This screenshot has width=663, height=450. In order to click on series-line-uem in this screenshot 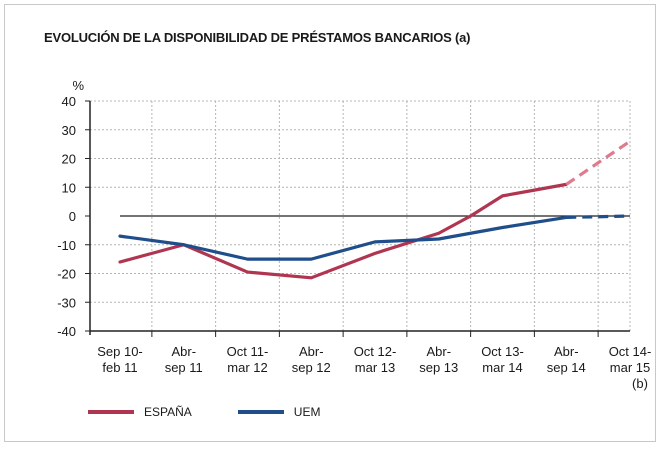, I will do `click(343, 238)`.